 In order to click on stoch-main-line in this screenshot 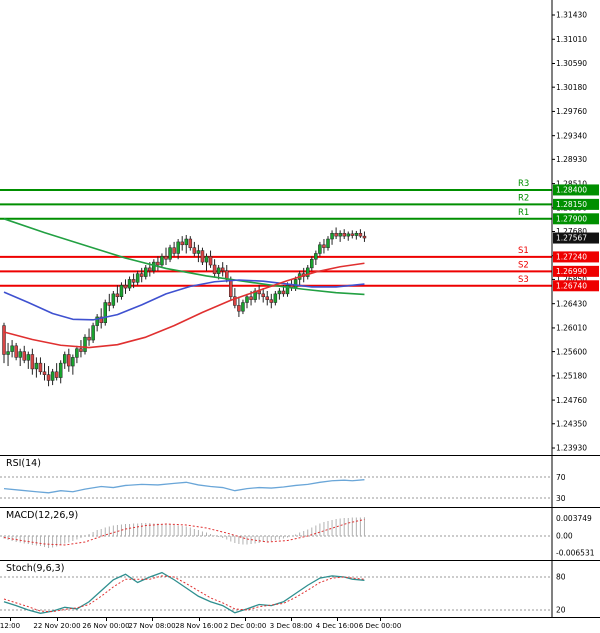, I will do `click(184, 592)`.